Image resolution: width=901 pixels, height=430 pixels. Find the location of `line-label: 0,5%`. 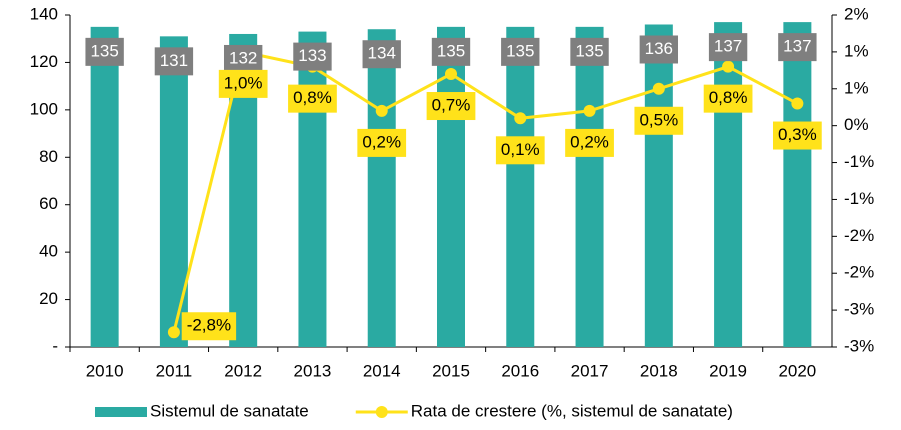

line-label: 0,5% is located at coordinates (659, 120).